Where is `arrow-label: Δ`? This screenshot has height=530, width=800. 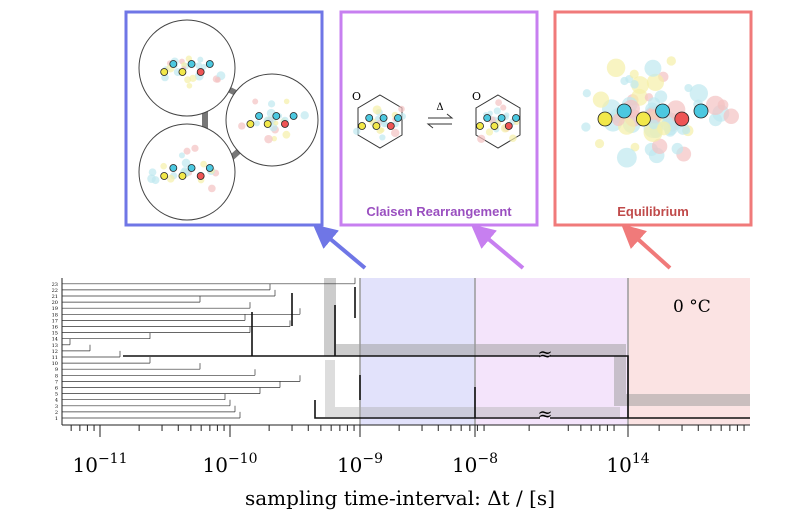 arrow-label: Δ is located at coordinates (439, 107).